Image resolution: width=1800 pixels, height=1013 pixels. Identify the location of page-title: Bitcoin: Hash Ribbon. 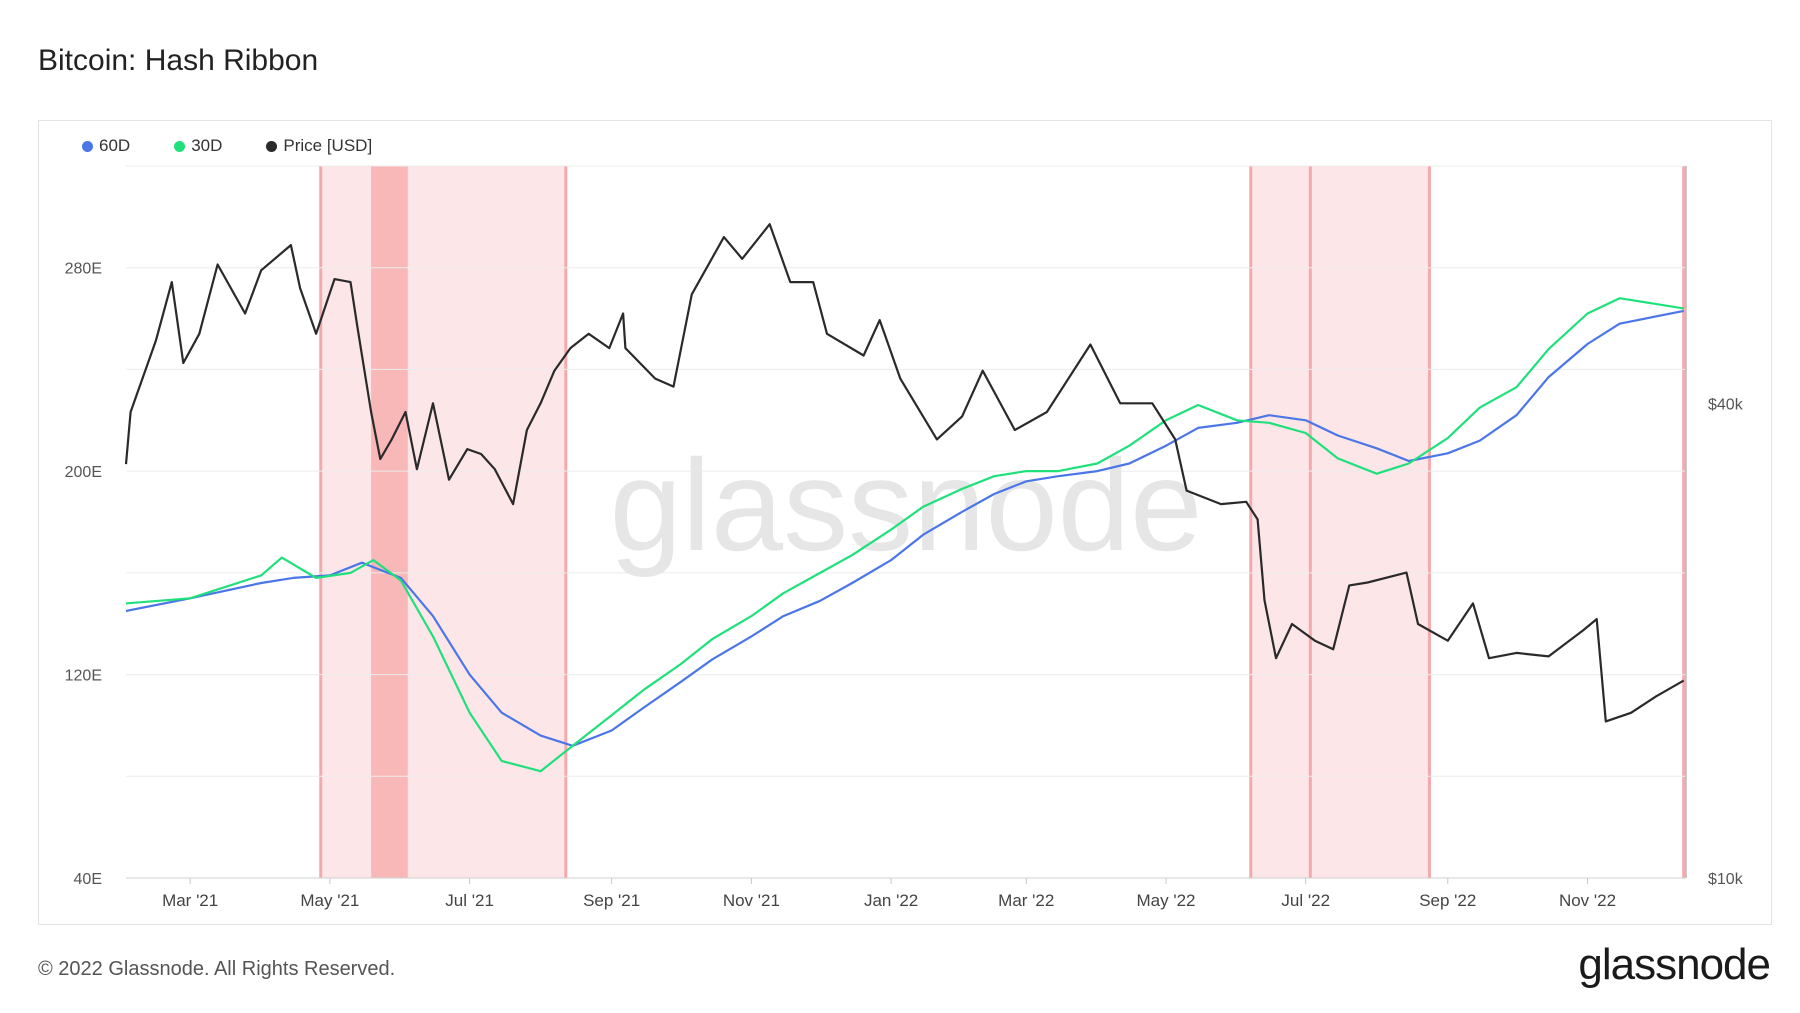
(178, 60).